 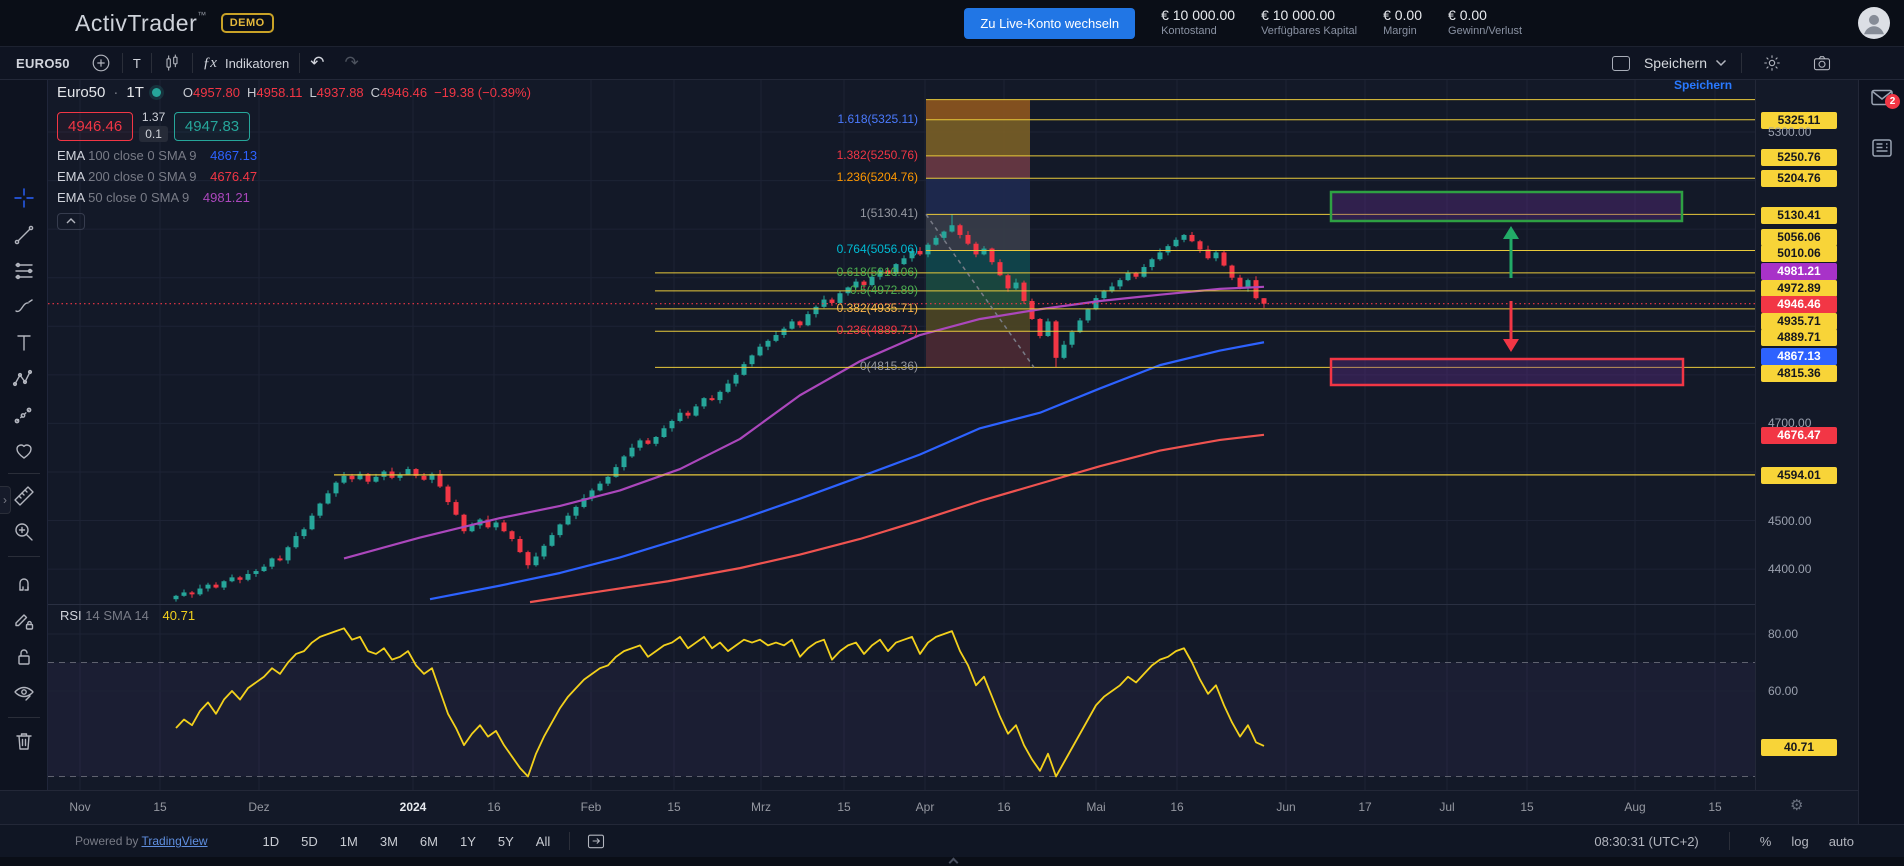 I want to click on hide-drawings-tool, so click(x=24, y=693).